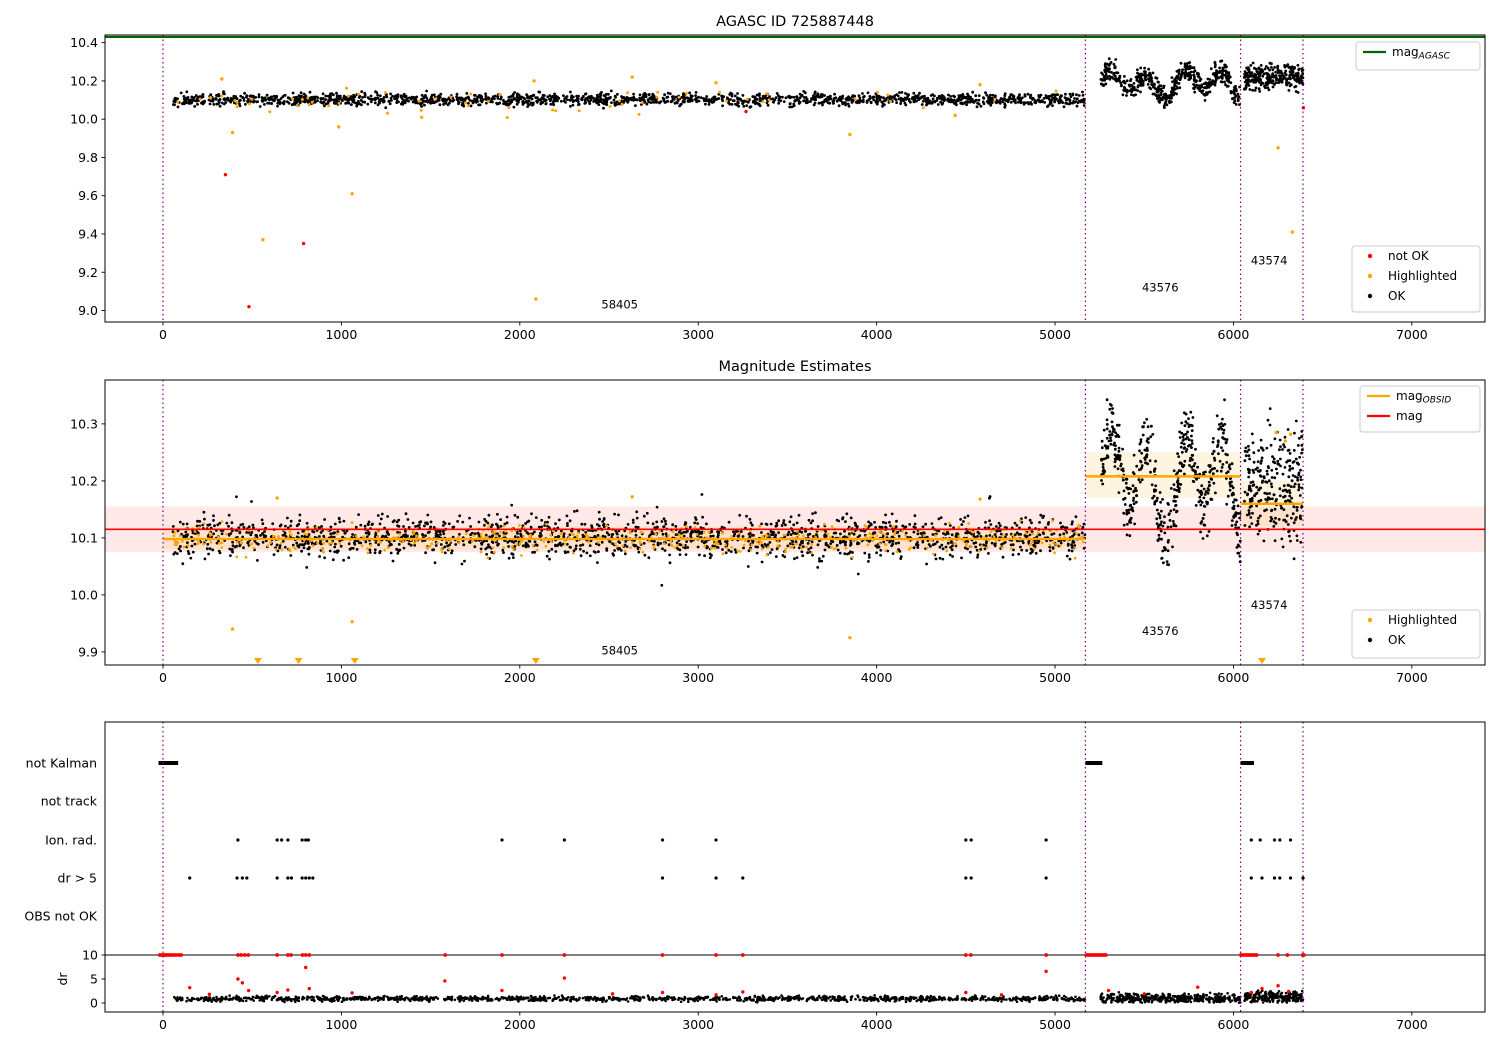 The height and width of the screenshot is (1050, 1500). I want to click on flag-row-label: Ion. rad., so click(71, 840).